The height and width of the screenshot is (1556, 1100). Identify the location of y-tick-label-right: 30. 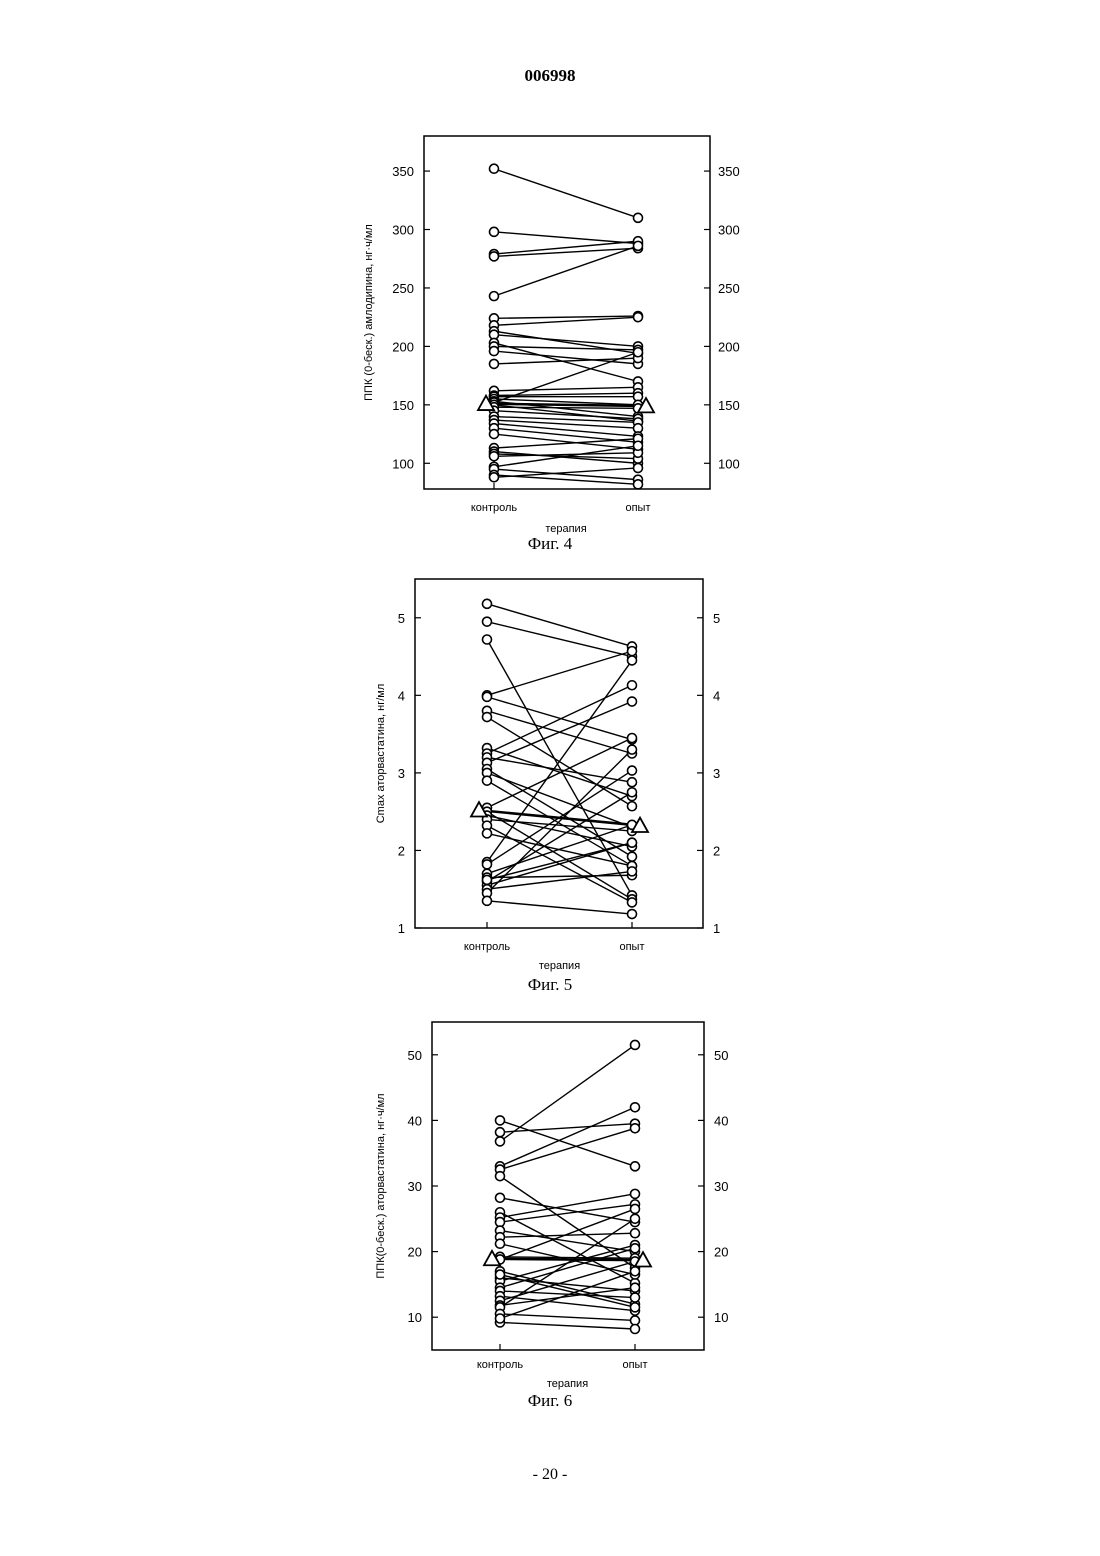
(721, 1186).